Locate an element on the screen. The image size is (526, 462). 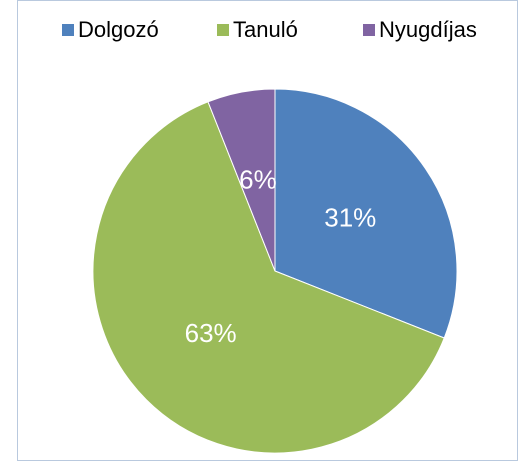
pie-slice is located at coordinates (241, 180).